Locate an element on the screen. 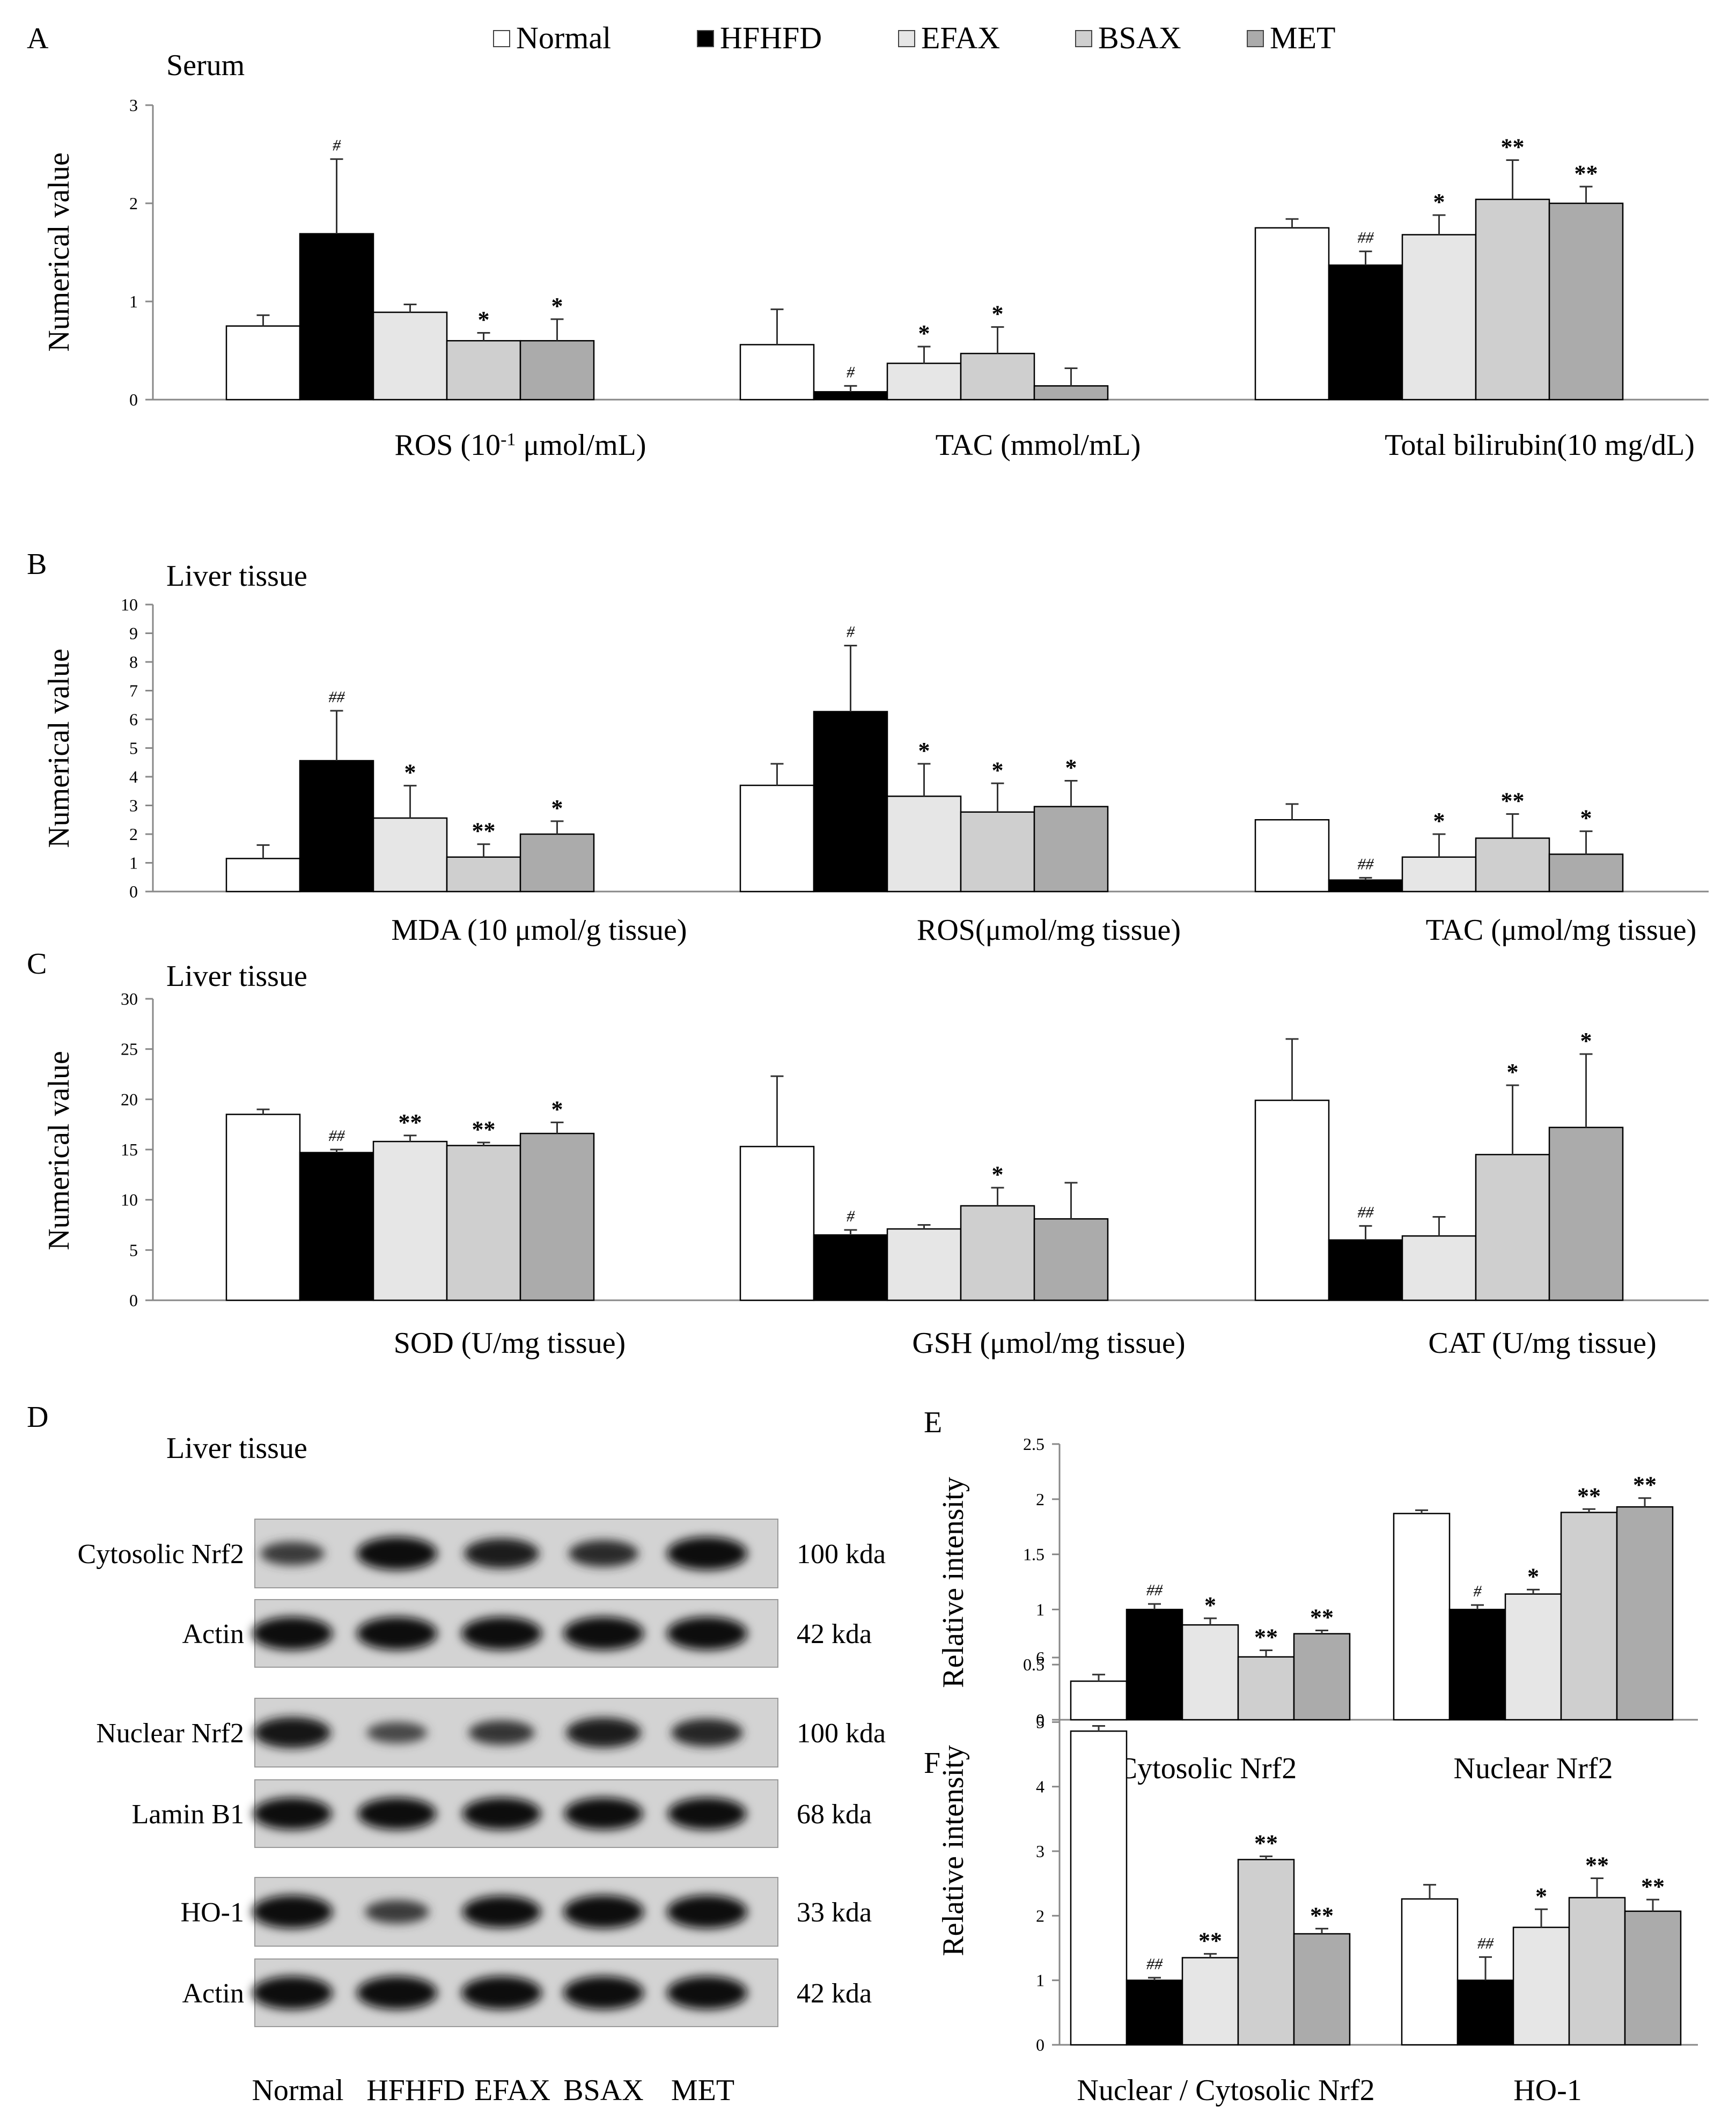 The height and width of the screenshot is (2121, 1736). legend-label-bsax: BSAX is located at coordinates (1139, 37).